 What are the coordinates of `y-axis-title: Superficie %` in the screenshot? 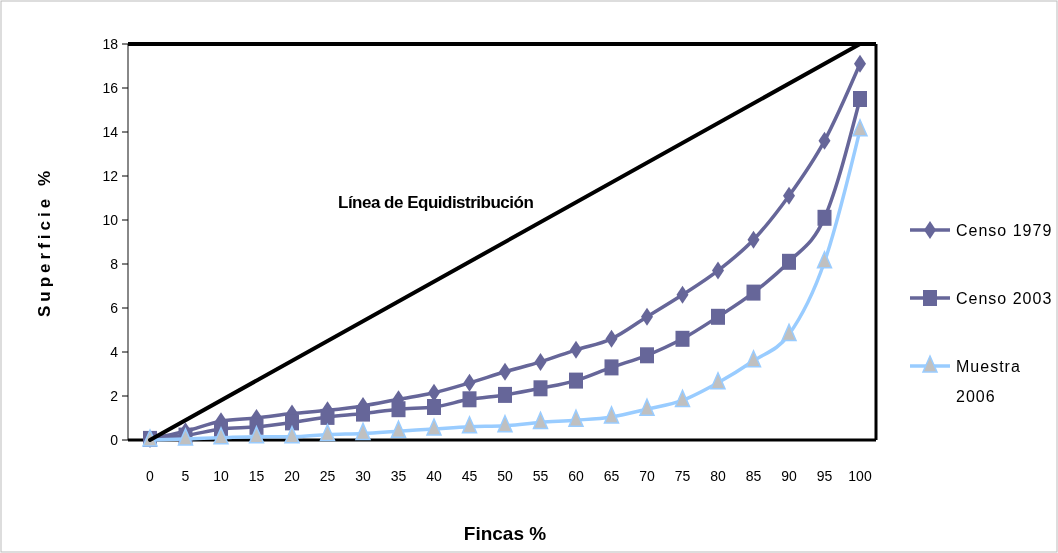 It's located at (44, 242).